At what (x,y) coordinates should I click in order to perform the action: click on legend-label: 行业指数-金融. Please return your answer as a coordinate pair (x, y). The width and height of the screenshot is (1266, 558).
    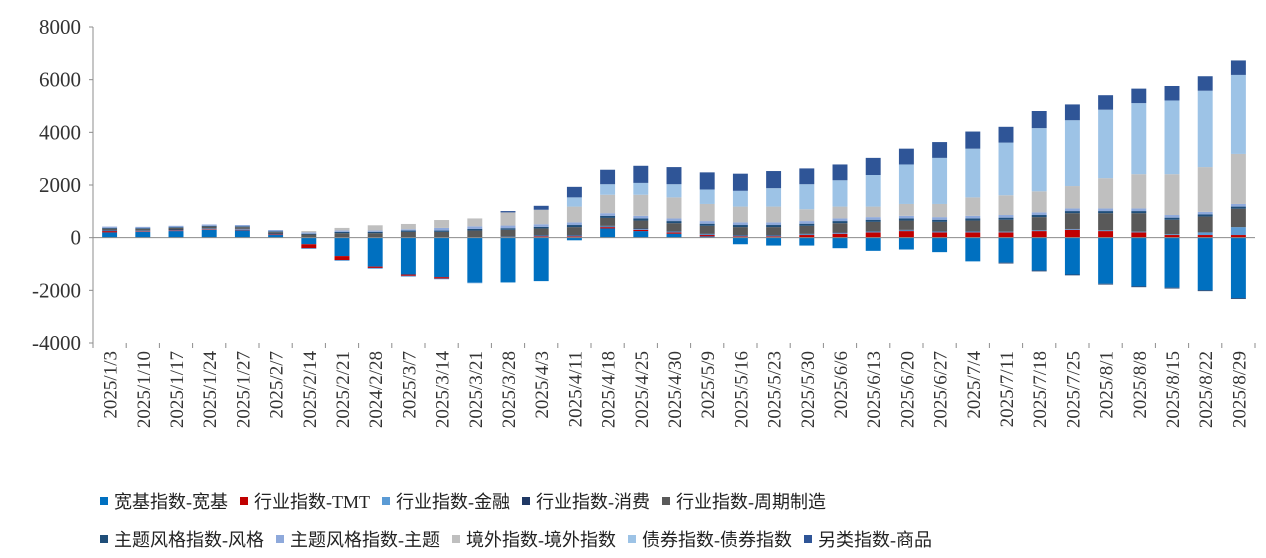
    Looking at the image, I should click on (453, 502).